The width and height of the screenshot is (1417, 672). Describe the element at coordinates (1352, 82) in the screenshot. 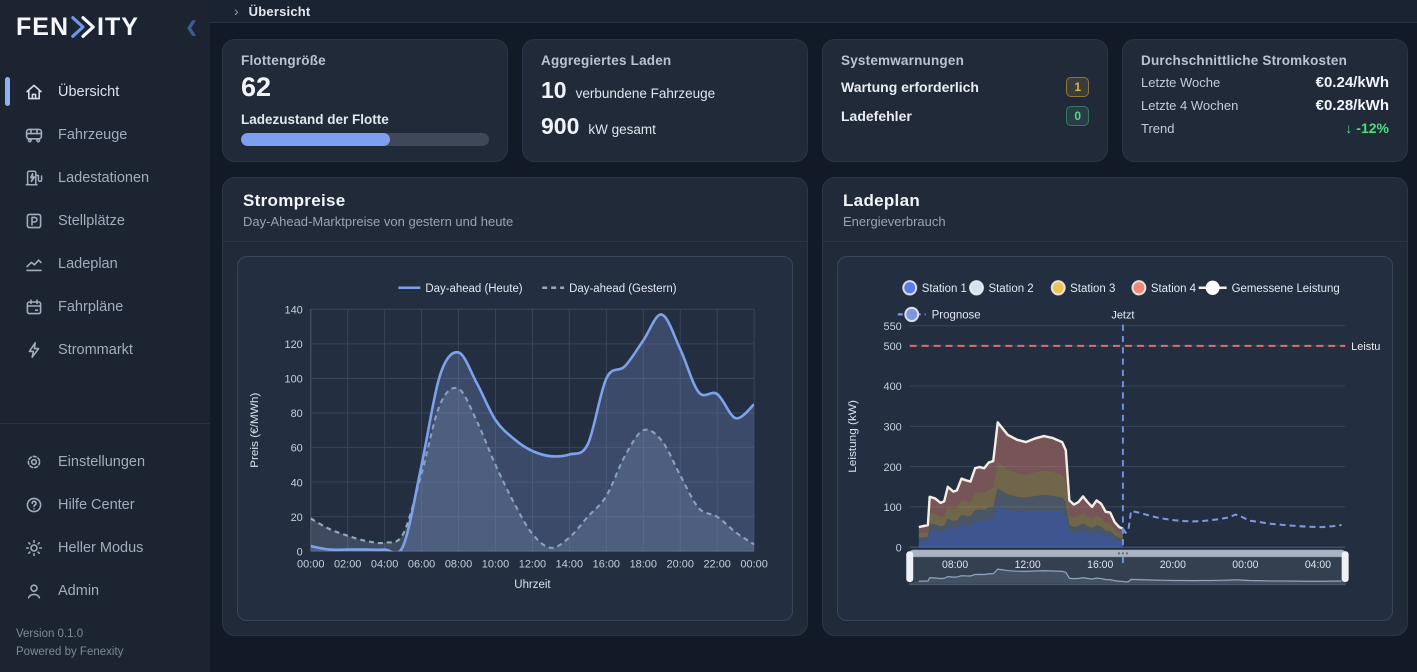

I see `last-week-value: €0.24/kWh` at that location.